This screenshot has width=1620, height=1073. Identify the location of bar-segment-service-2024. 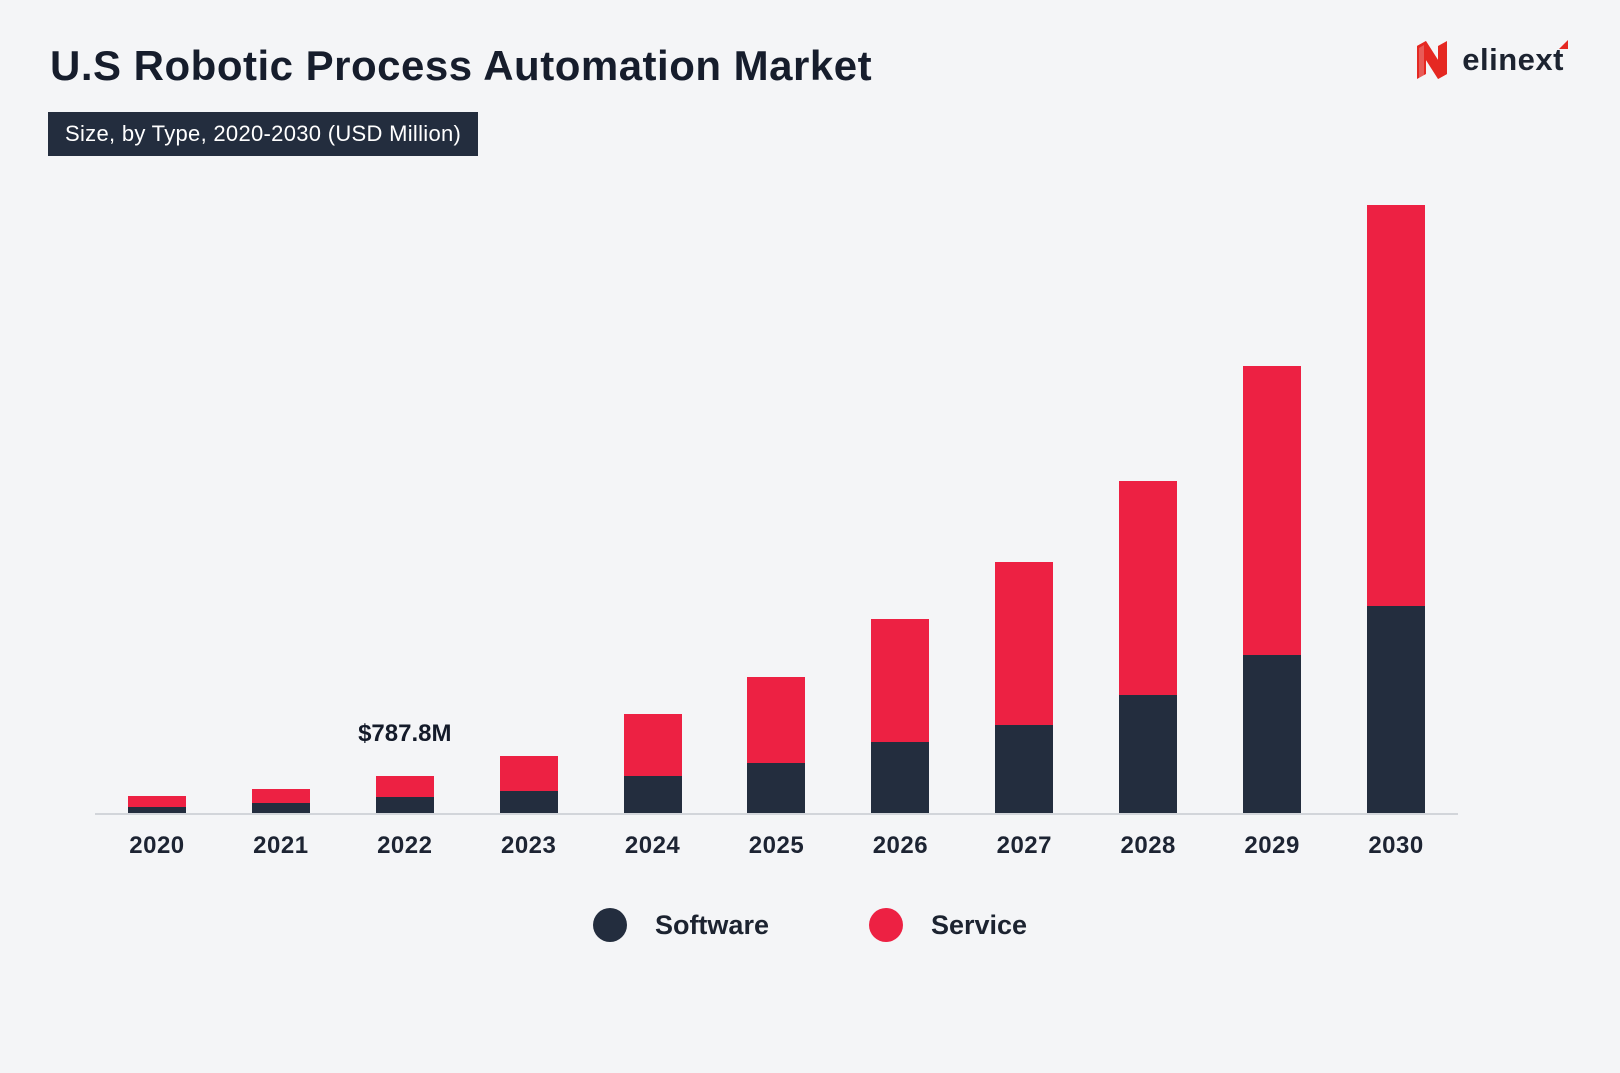
(652, 744).